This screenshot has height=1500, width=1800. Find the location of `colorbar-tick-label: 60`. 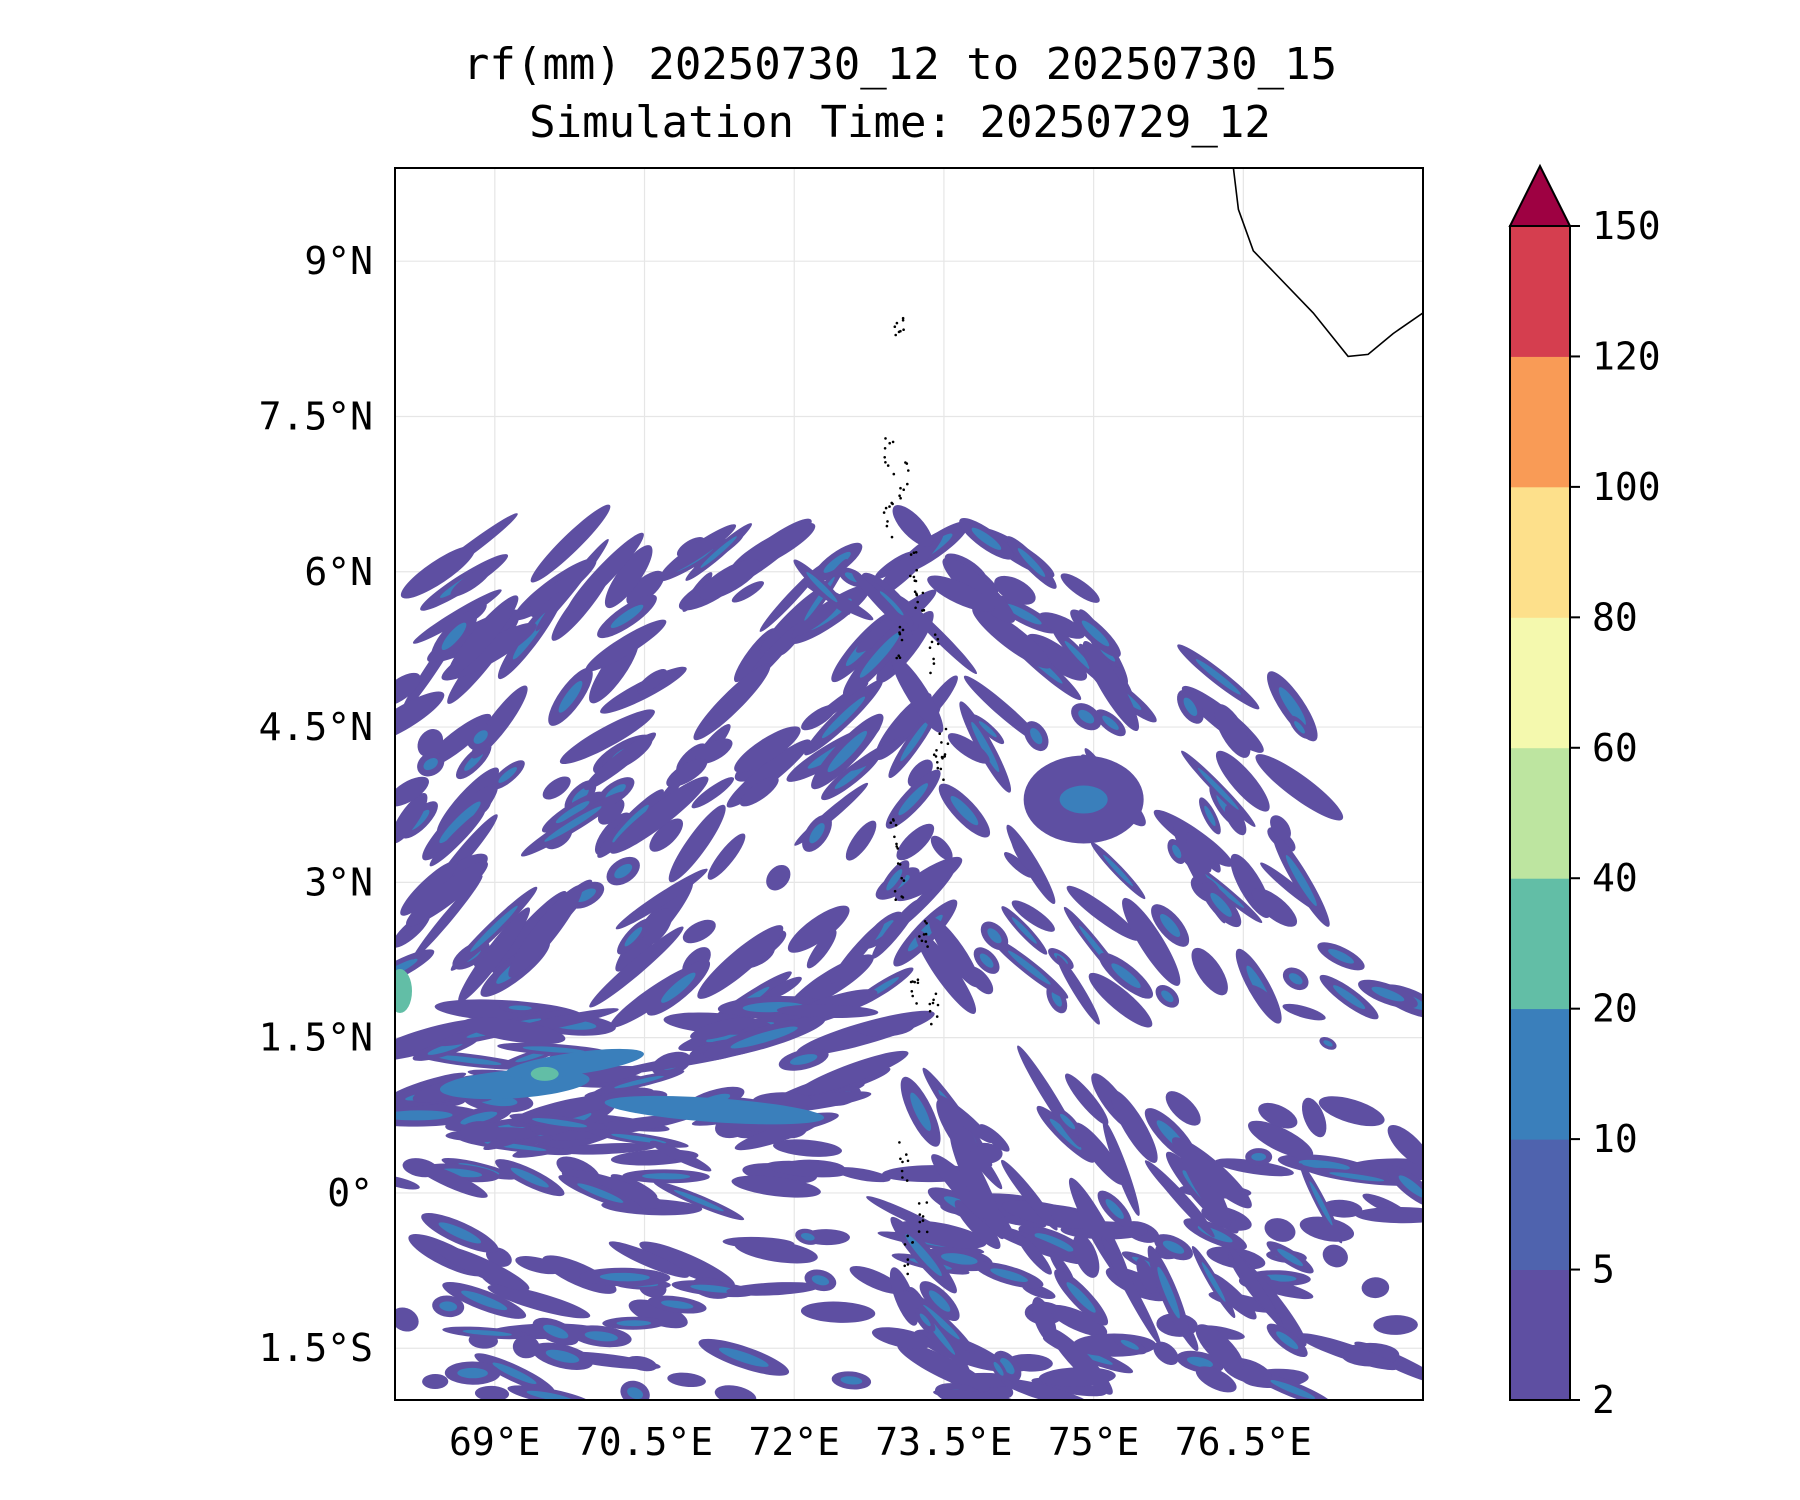

colorbar-tick-label: 60 is located at coordinates (1615, 748).